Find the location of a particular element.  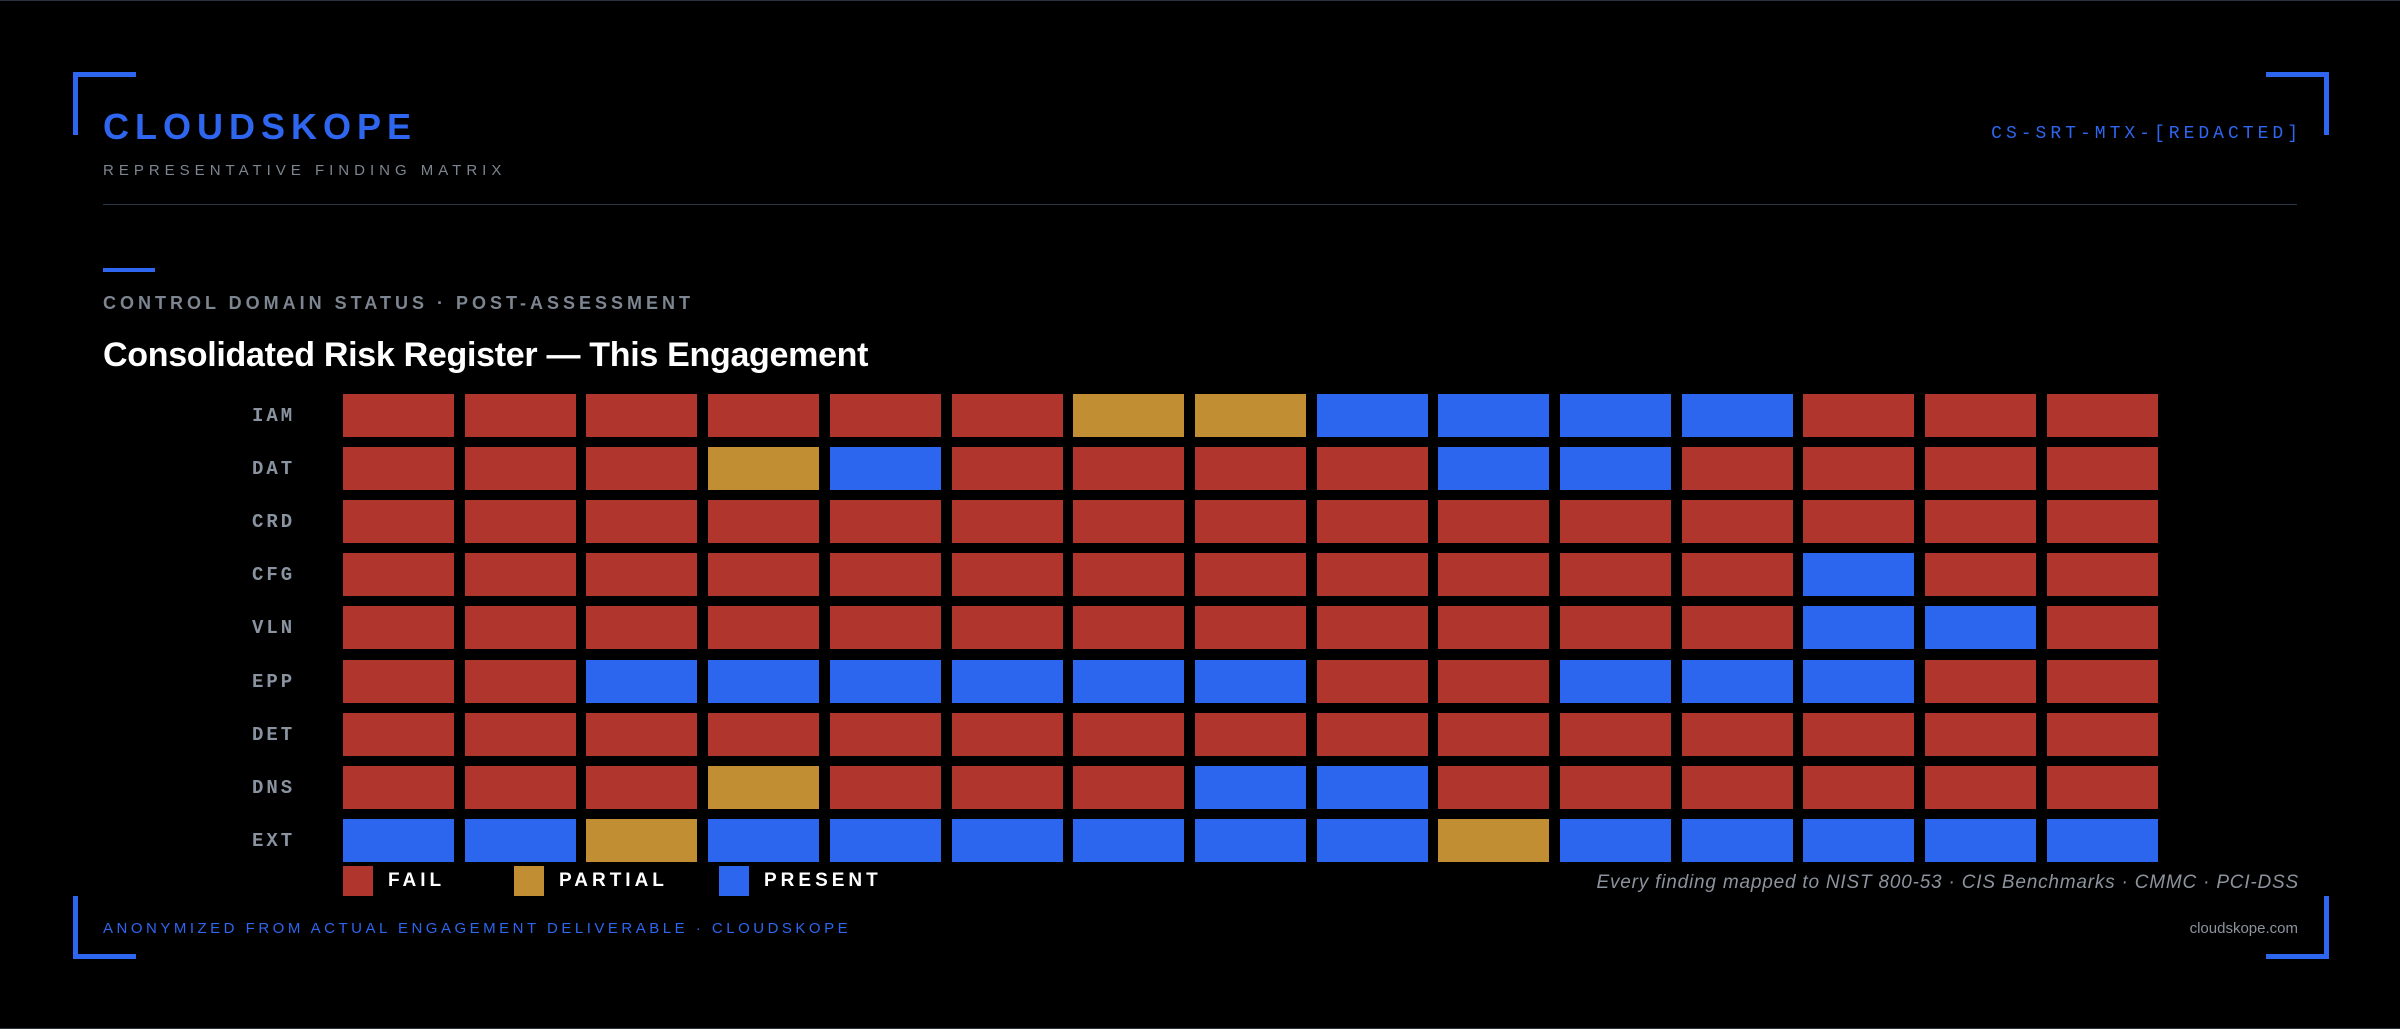

matrix-cell-ext-5-present is located at coordinates (885, 840).